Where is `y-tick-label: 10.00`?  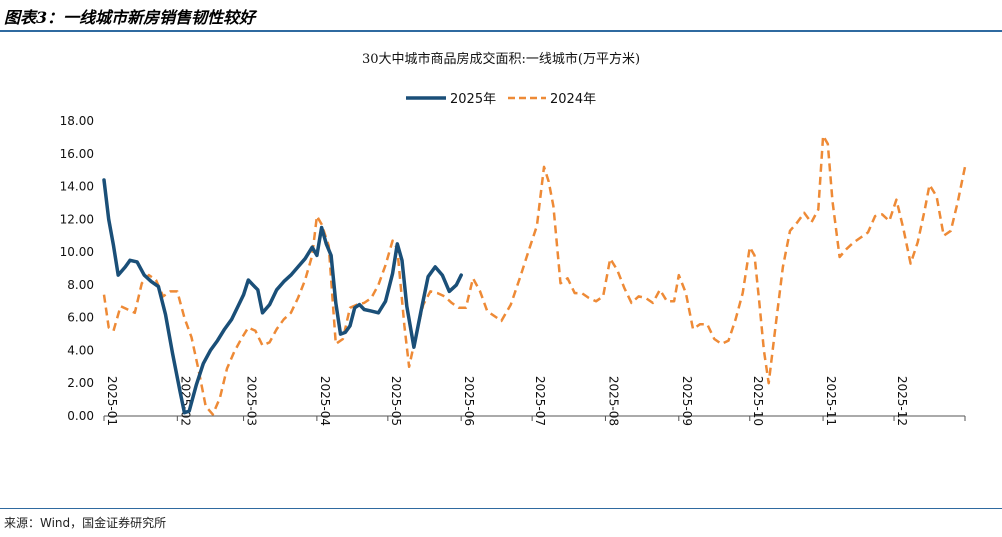 y-tick-label: 10.00 is located at coordinates (77, 252).